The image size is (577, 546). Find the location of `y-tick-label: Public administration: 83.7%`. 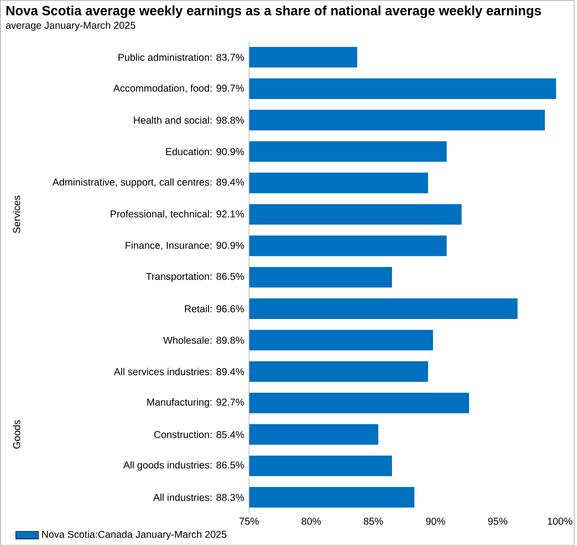

y-tick-label: Public administration: 83.7% is located at coordinates (181, 57).